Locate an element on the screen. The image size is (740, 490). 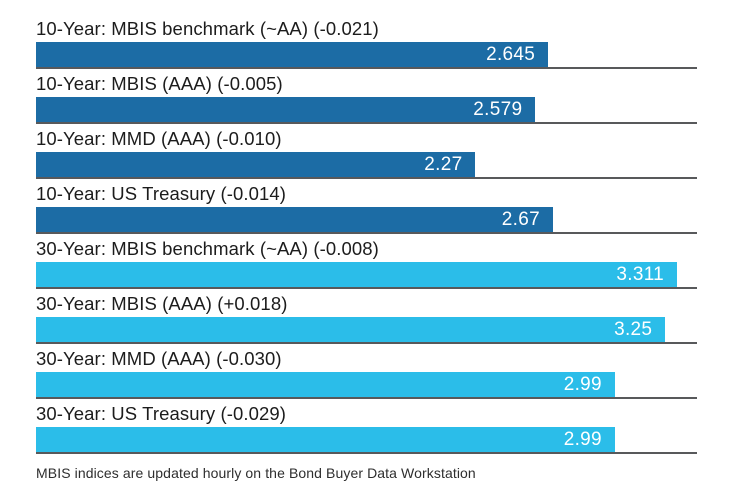
chart-row: 10-Year: MMD (AAA) (-0.010) 2.27 is located at coordinates (366, 153).